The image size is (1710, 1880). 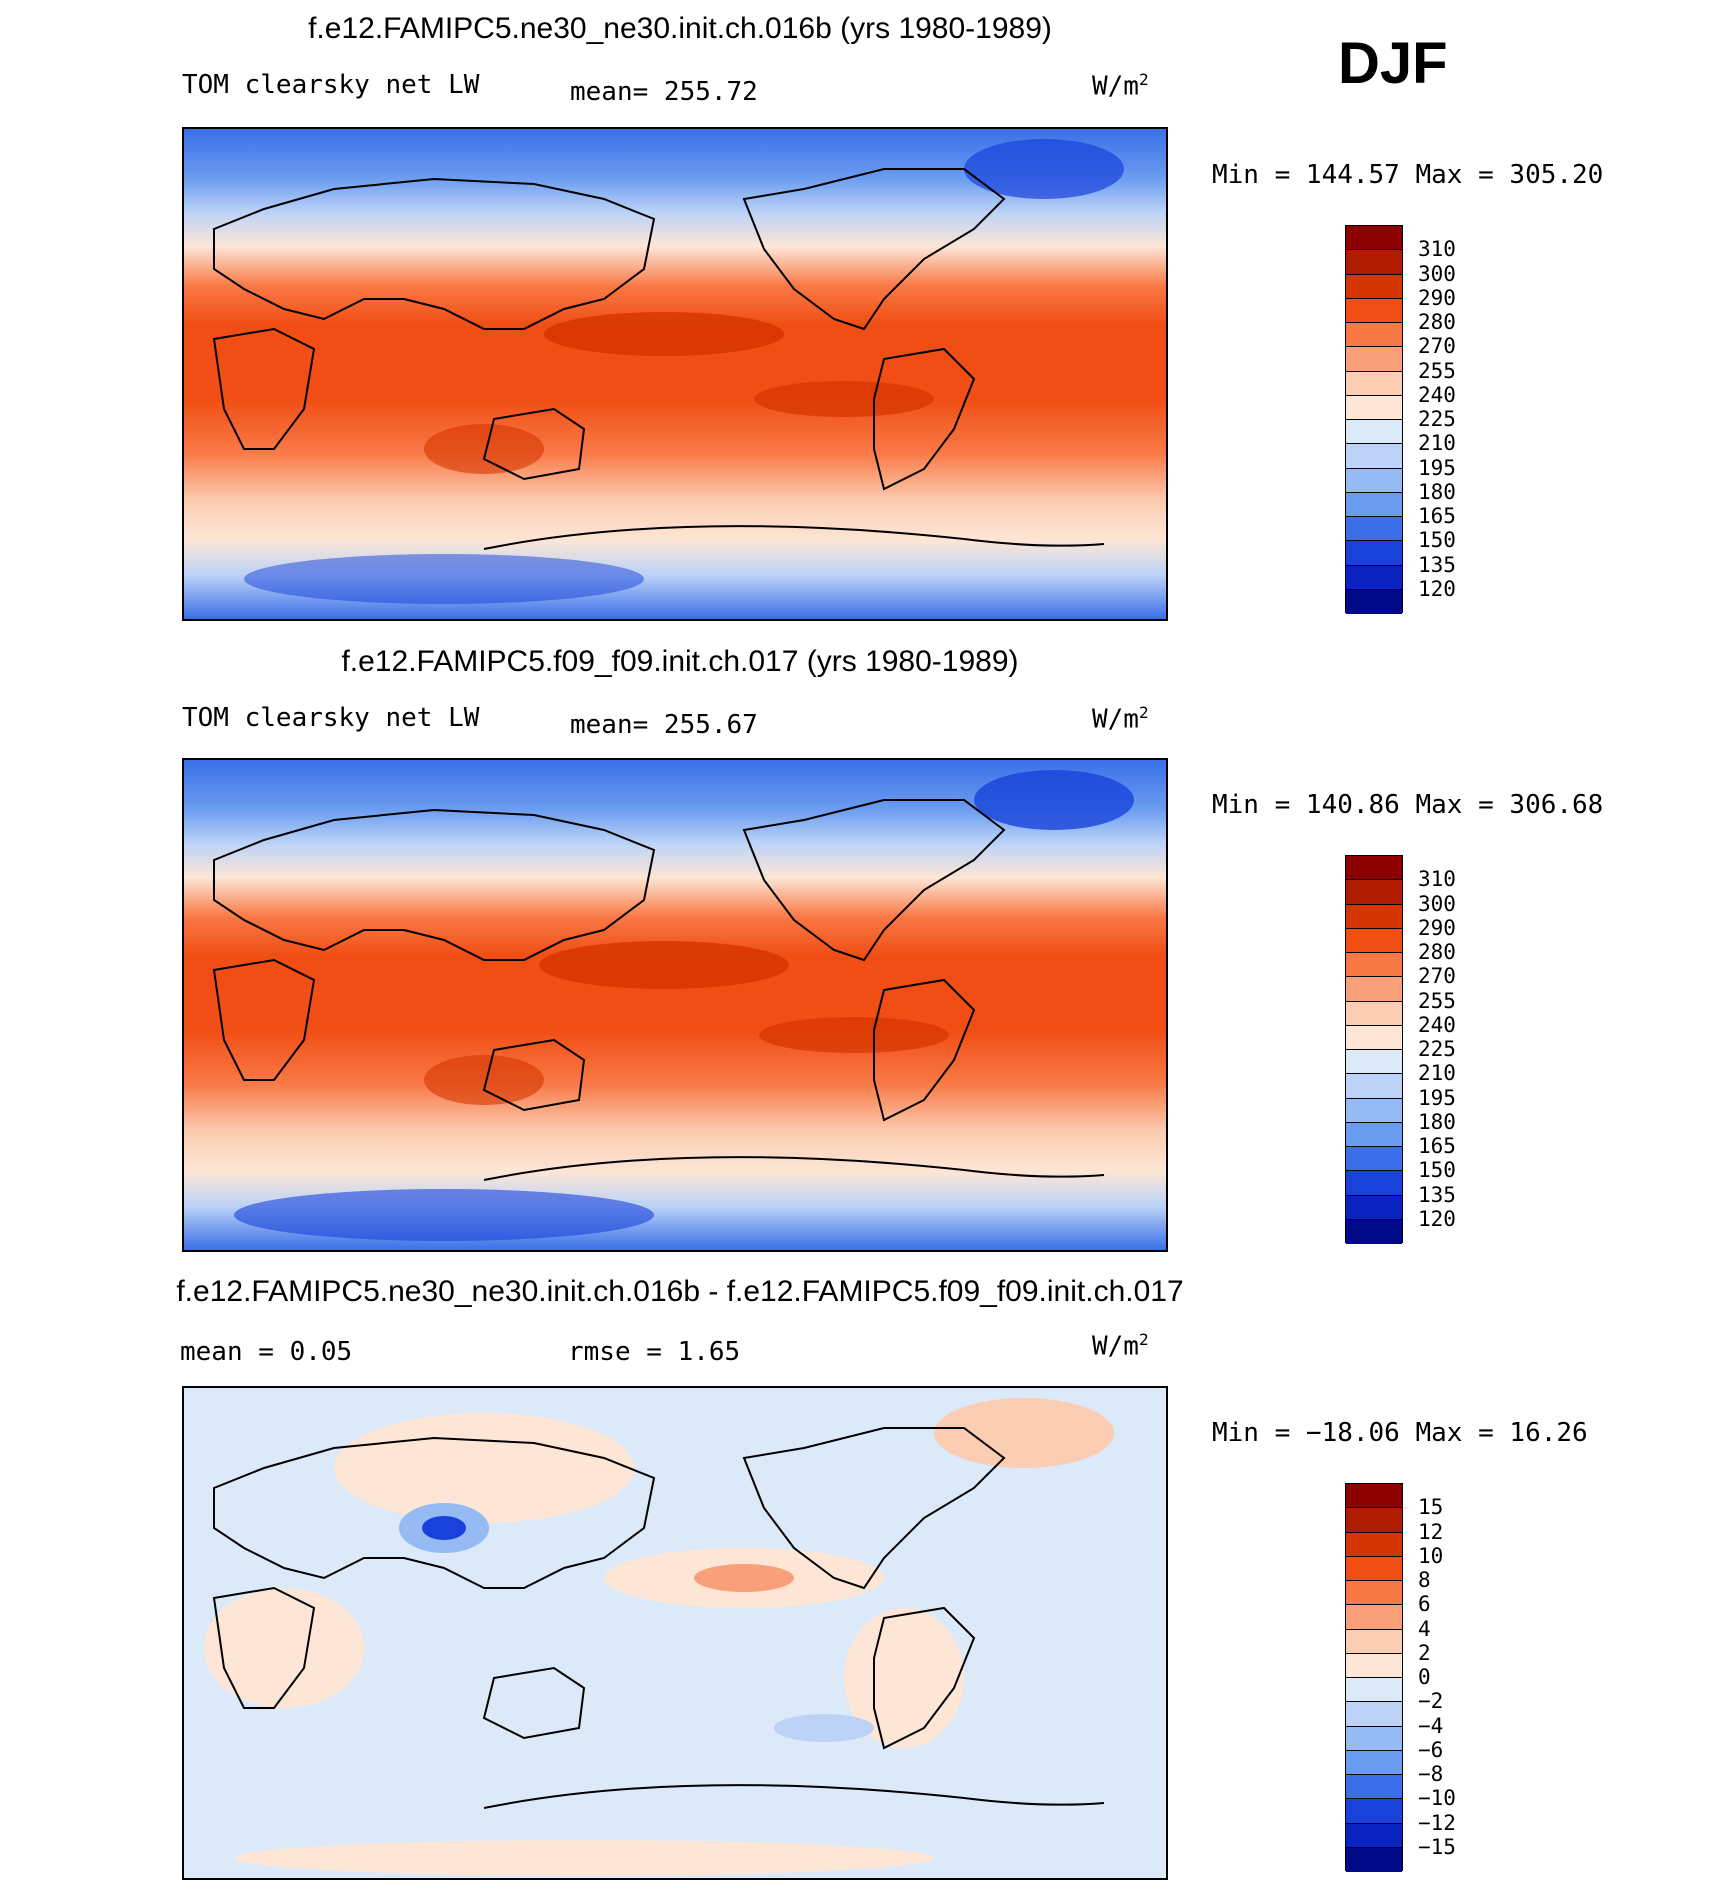 I want to click on colorbar-top, so click(x=1374, y=419).